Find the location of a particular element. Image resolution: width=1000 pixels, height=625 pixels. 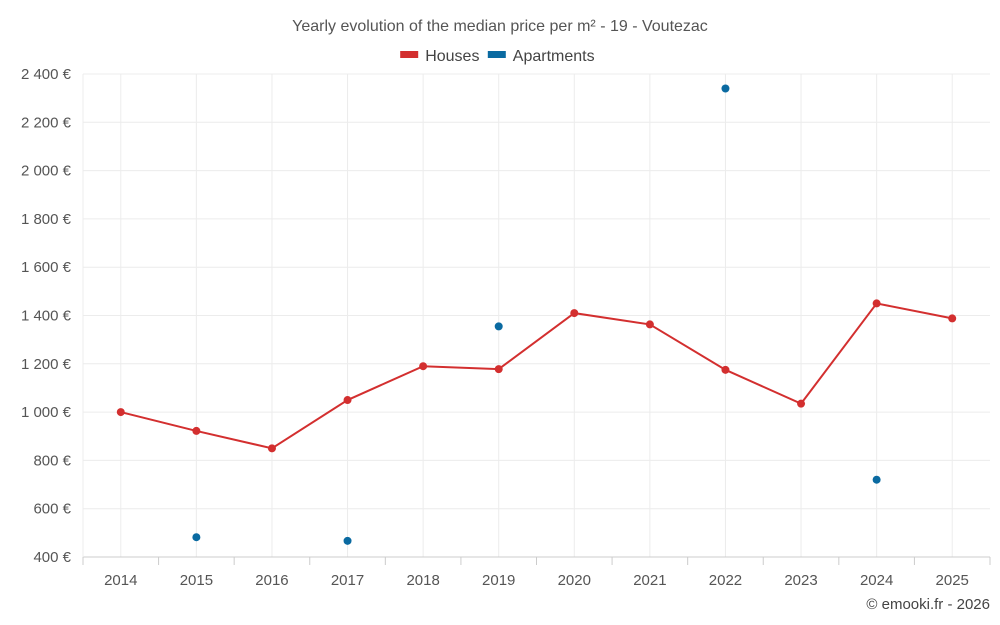

y-tick-label: 1 200 € is located at coordinates (46, 364).